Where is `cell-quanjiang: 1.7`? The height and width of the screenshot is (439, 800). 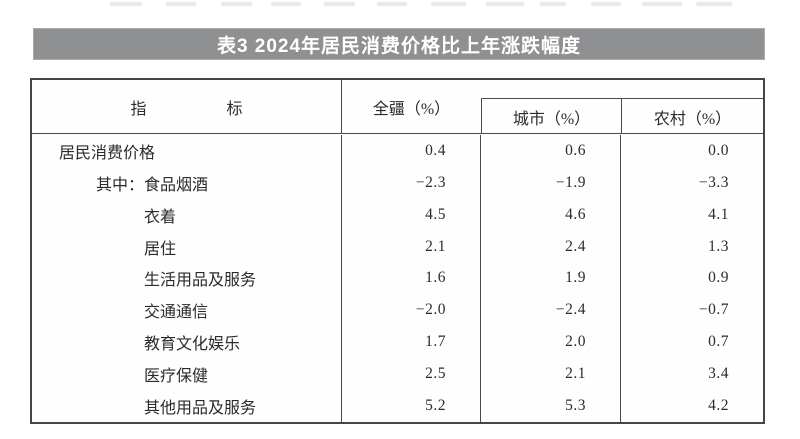
cell-quanjiang: 1.7 is located at coordinates (411, 342).